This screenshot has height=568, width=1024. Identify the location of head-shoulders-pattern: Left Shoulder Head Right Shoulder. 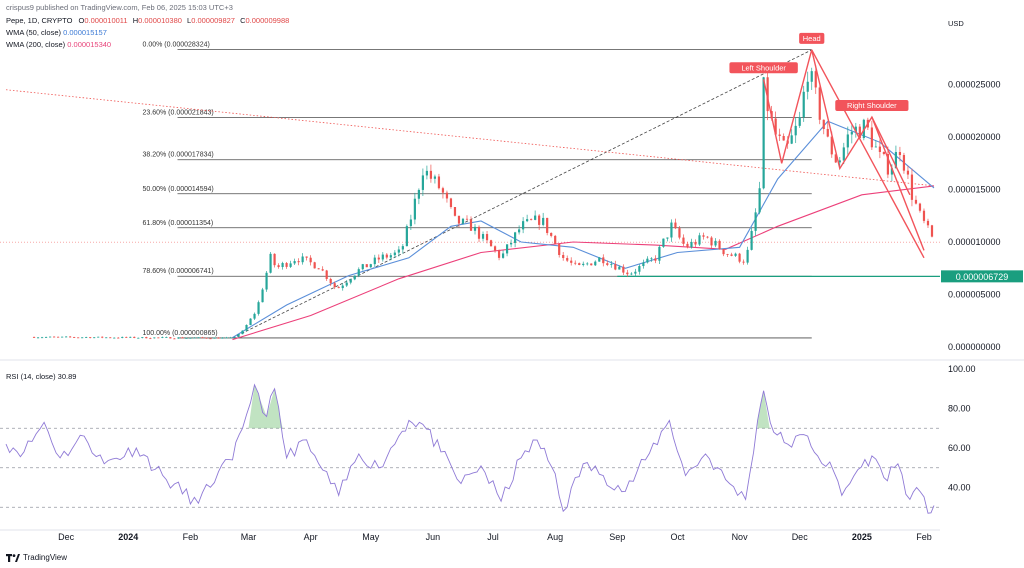
(827, 145).